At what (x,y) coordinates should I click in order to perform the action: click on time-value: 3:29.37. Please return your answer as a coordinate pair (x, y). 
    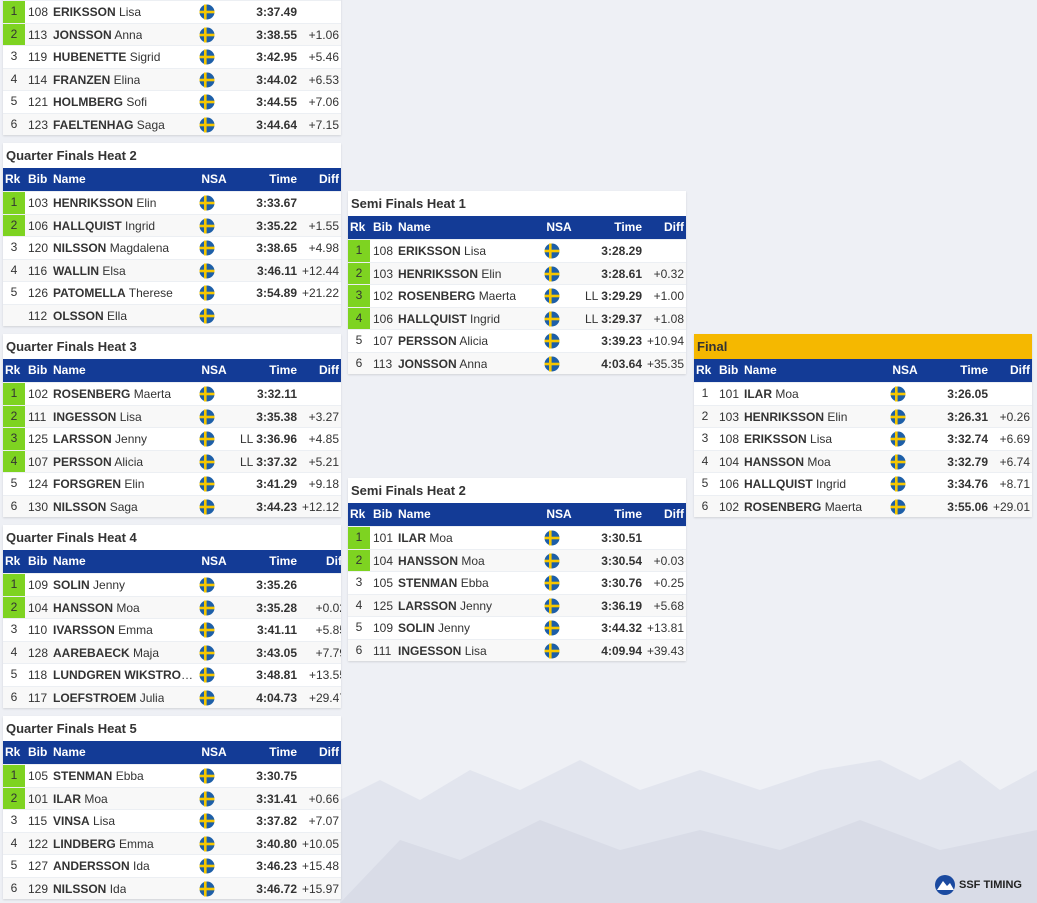
    Looking at the image, I should click on (621, 318).